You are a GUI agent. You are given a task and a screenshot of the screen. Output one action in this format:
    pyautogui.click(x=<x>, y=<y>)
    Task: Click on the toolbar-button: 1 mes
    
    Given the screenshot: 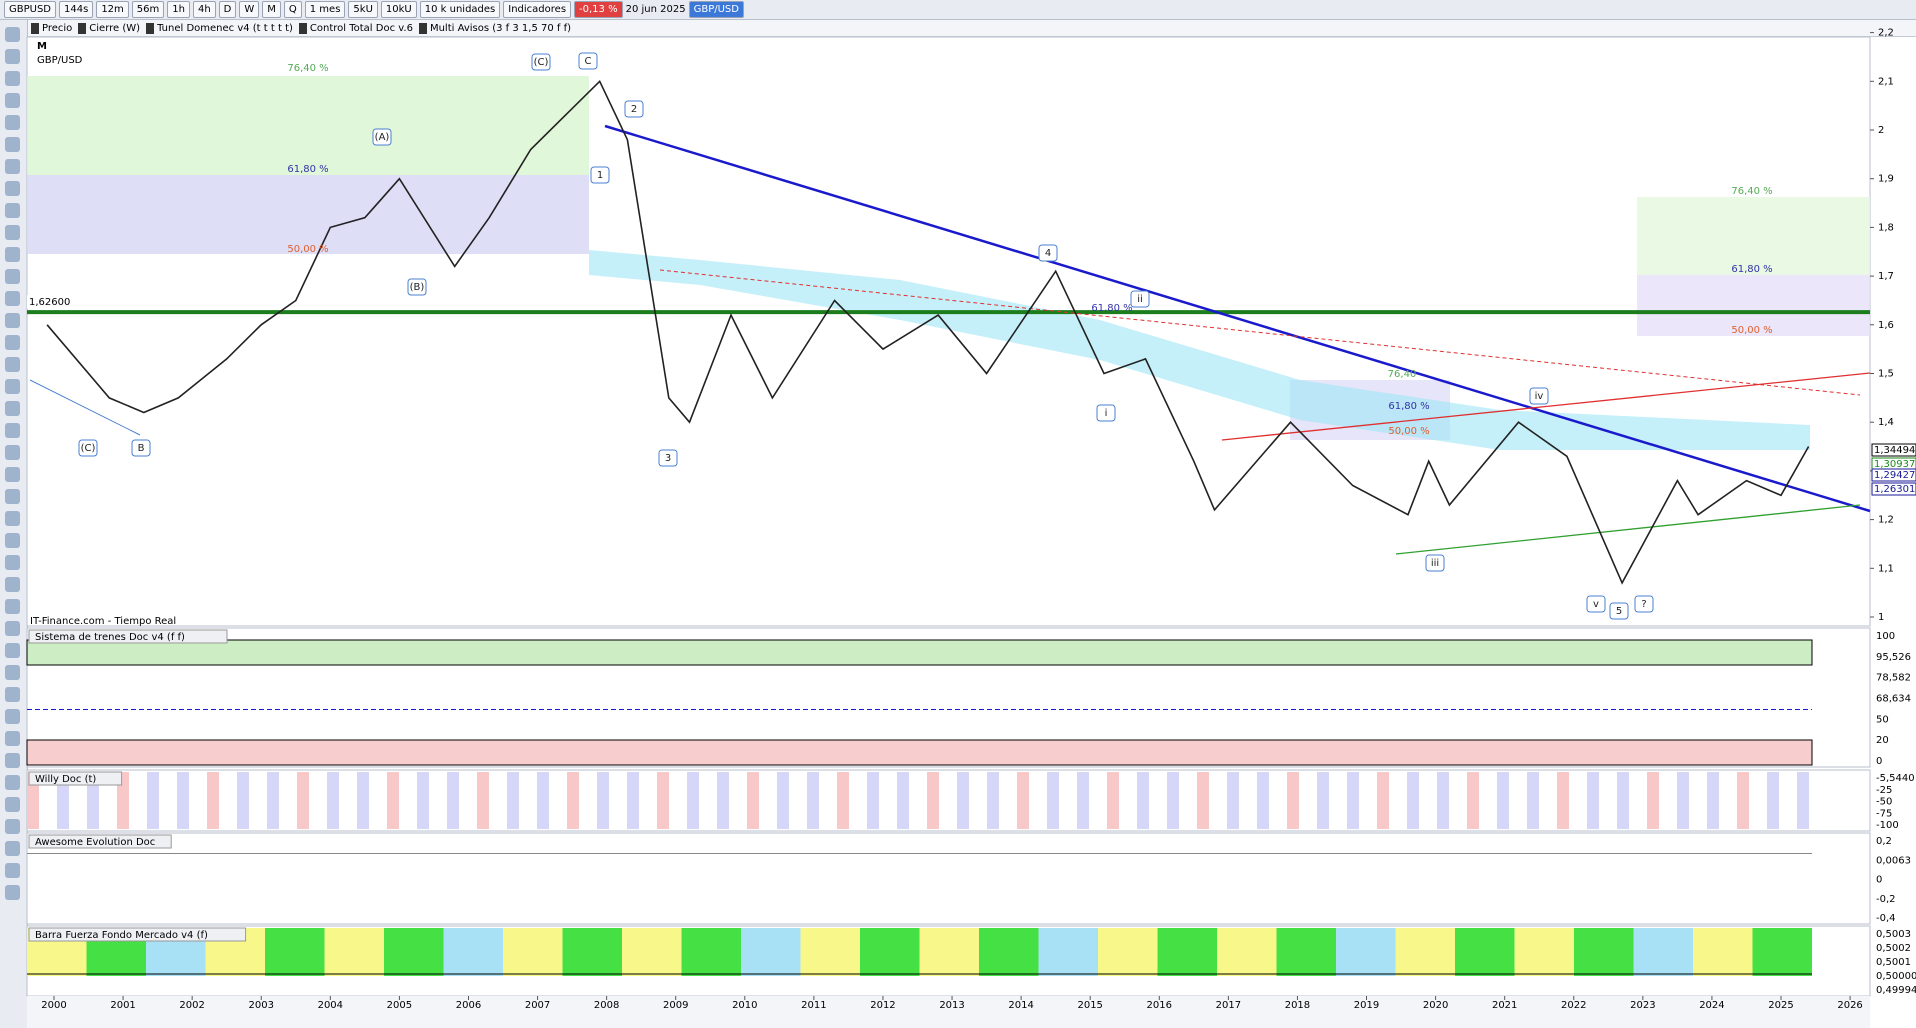 What is the action you would take?
    pyautogui.click(x=325, y=9)
    